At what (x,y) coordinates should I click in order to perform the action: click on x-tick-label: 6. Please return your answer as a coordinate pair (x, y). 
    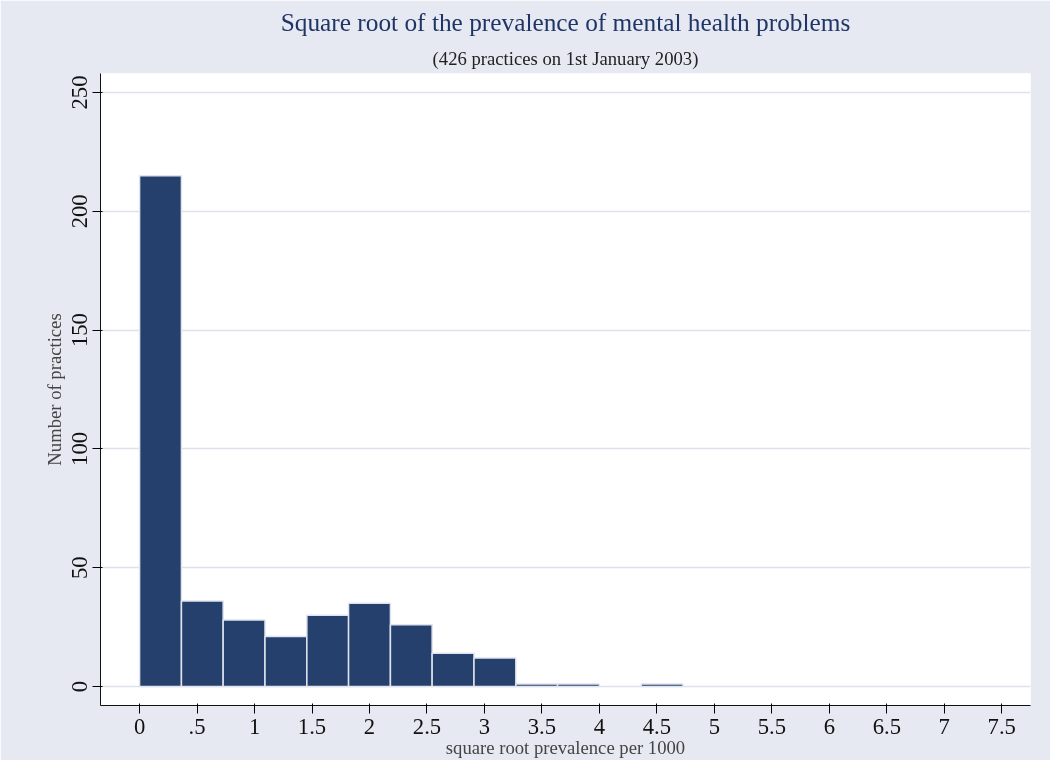
    Looking at the image, I should click on (829, 726).